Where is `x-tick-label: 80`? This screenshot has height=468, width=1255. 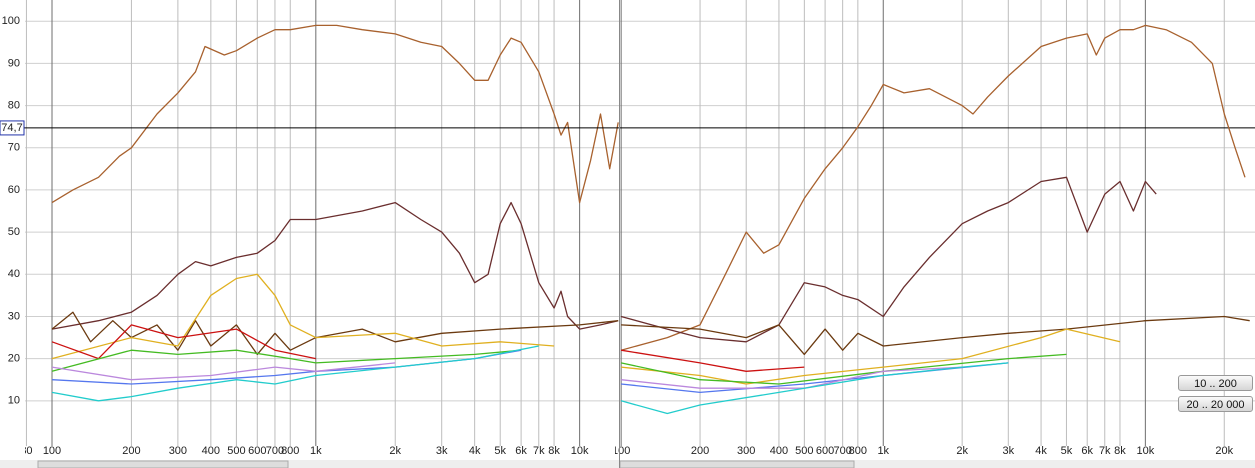
x-tick-label: 80 is located at coordinates (26, 451).